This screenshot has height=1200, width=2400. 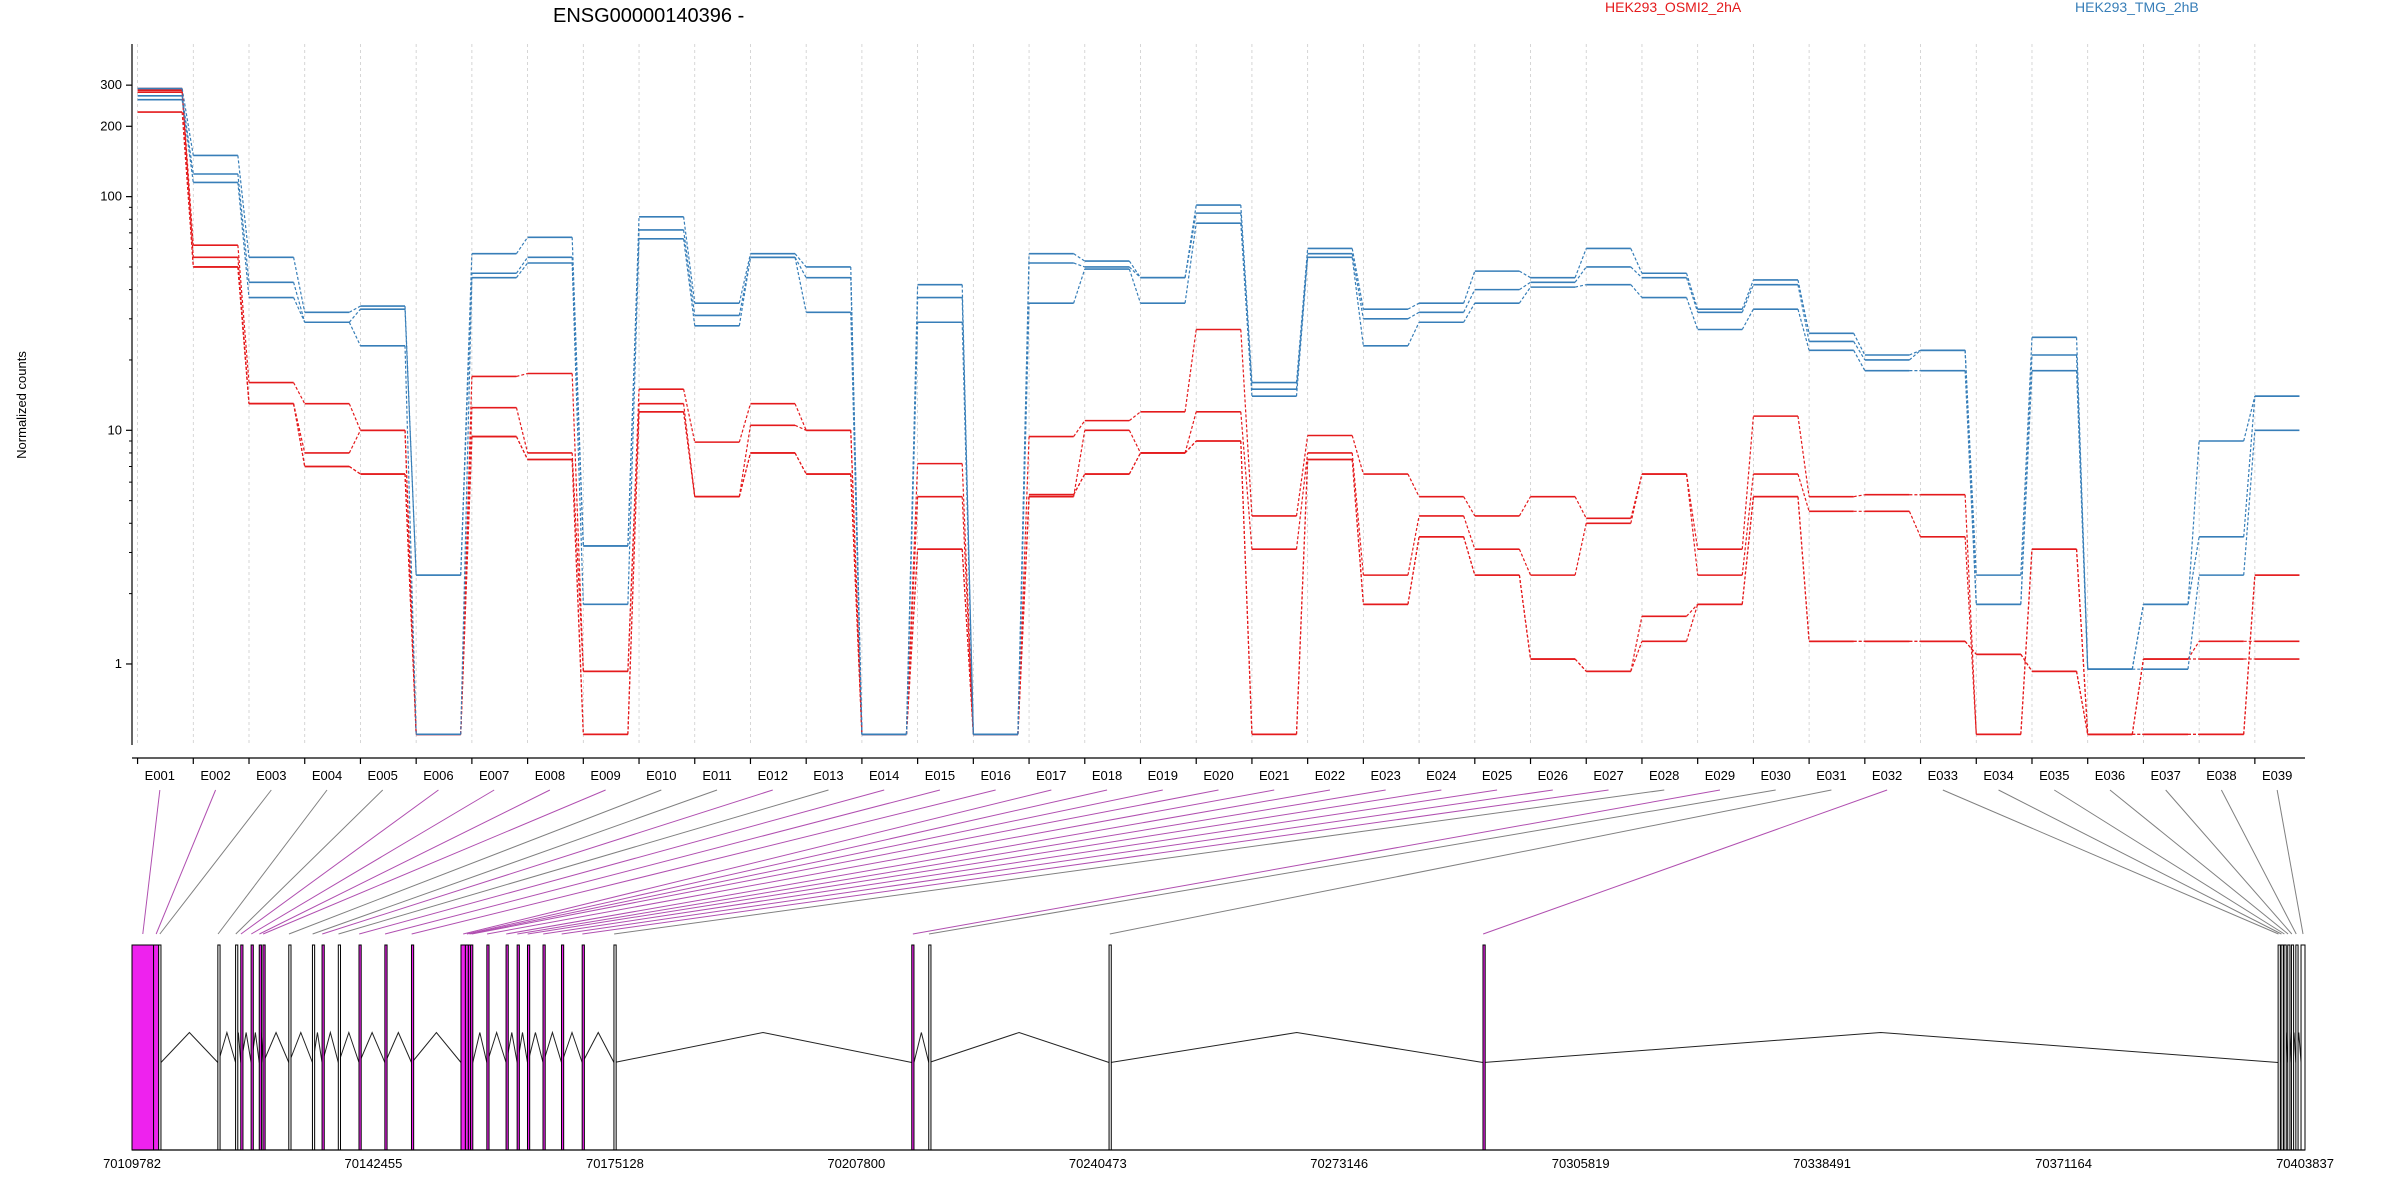 I want to click on exon-E016, so click(x=412, y=1047).